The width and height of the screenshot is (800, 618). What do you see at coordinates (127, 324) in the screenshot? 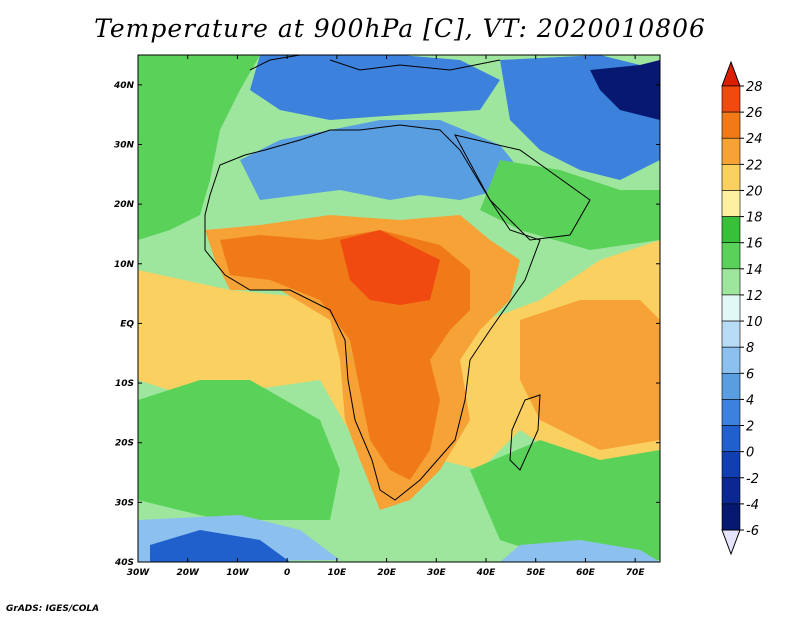
I see `lat-tick-label: EQ` at bounding box center [127, 324].